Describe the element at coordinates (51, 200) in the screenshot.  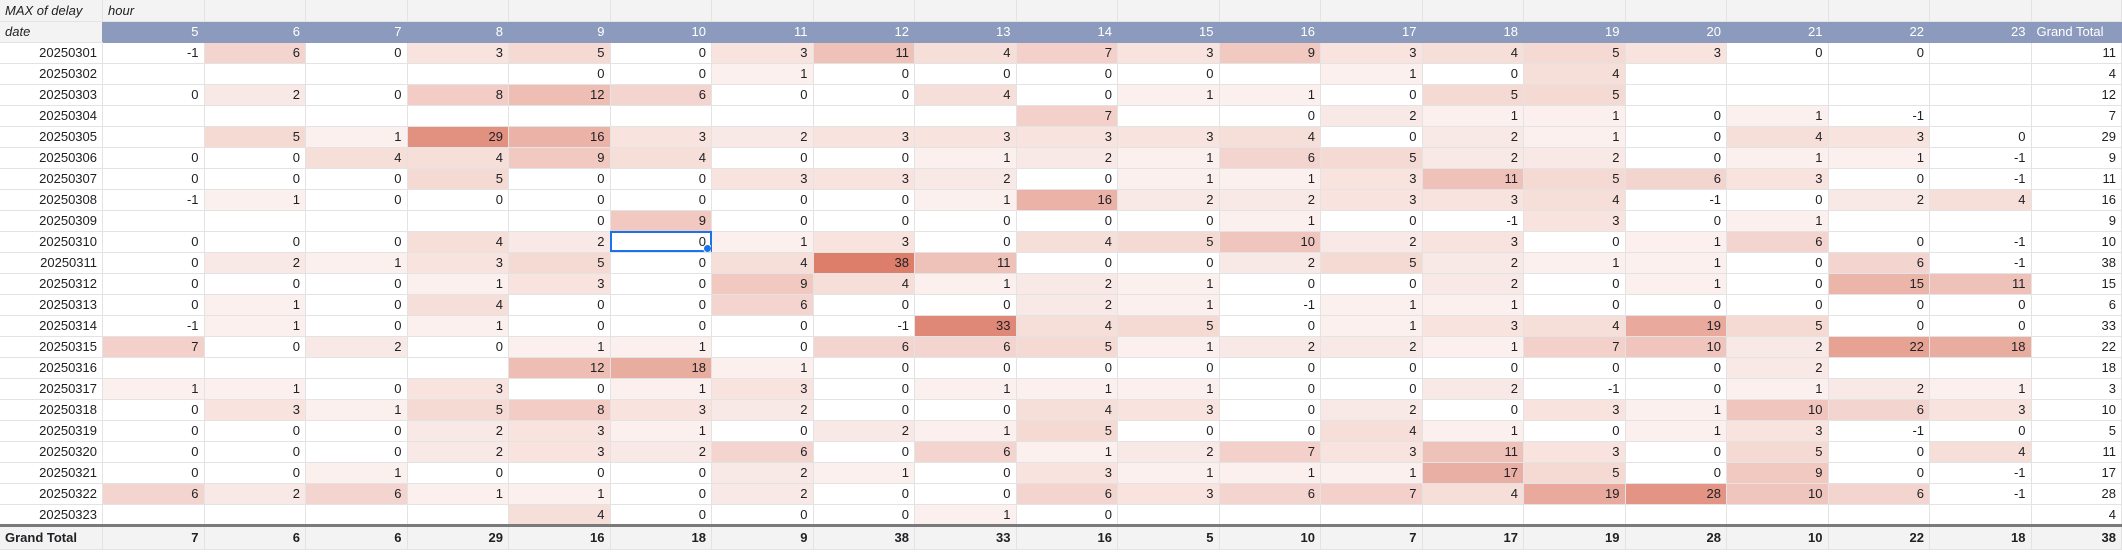
I see `row-label: 20250308` at that location.